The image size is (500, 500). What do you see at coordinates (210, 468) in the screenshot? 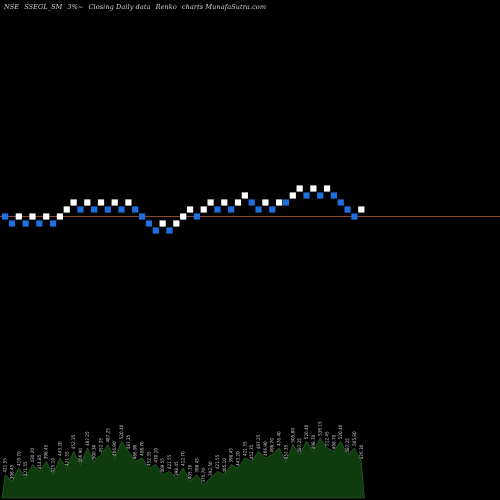
I see `volume-price-label: 392.50` at bounding box center [210, 468].